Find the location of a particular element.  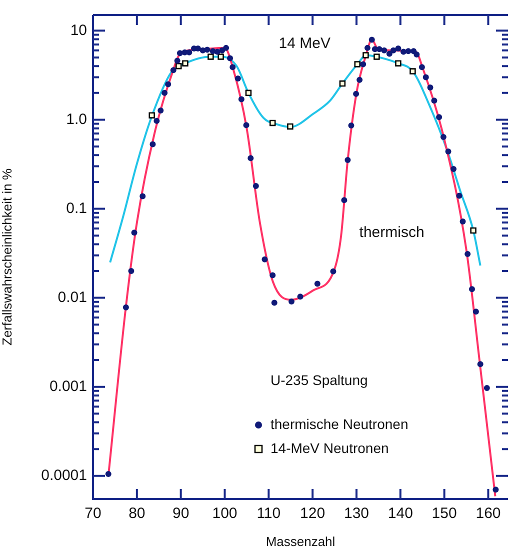

legend-label: thermische Neutronen is located at coordinates (339, 424).